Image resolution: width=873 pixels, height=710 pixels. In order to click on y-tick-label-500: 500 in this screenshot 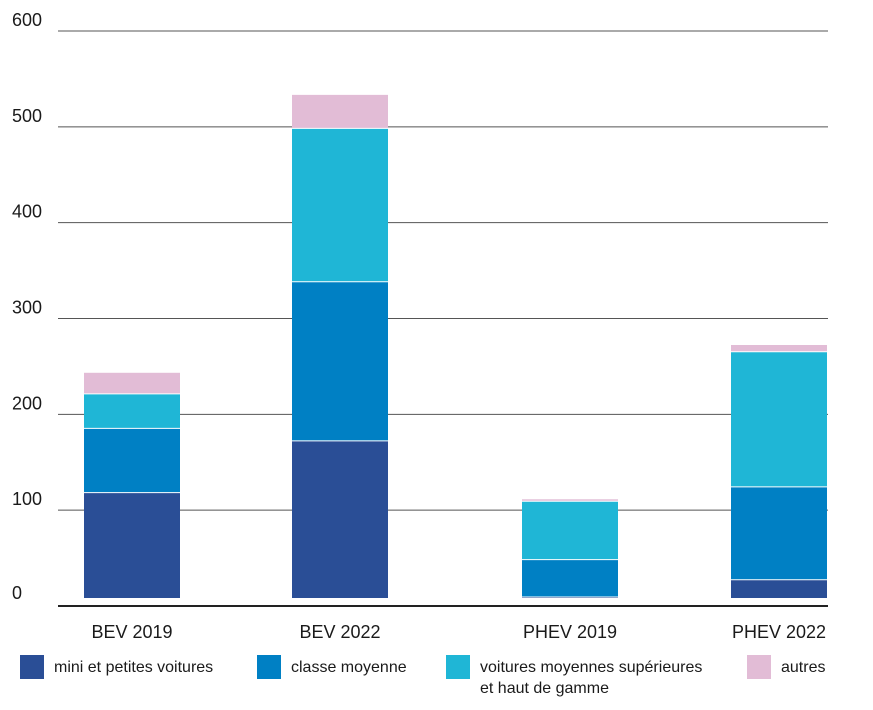, I will do `click(27, 116)`.